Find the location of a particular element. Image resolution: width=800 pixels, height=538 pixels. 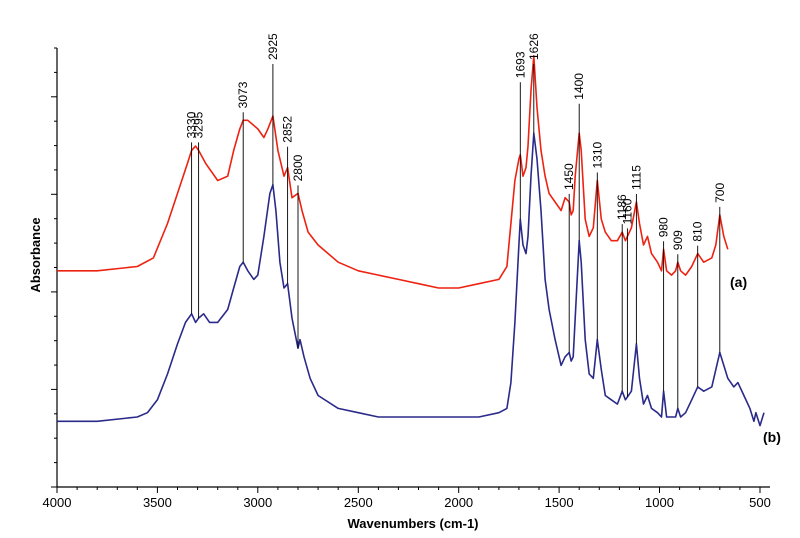

peak-label: 2800 is located at coordinates (298, 167).